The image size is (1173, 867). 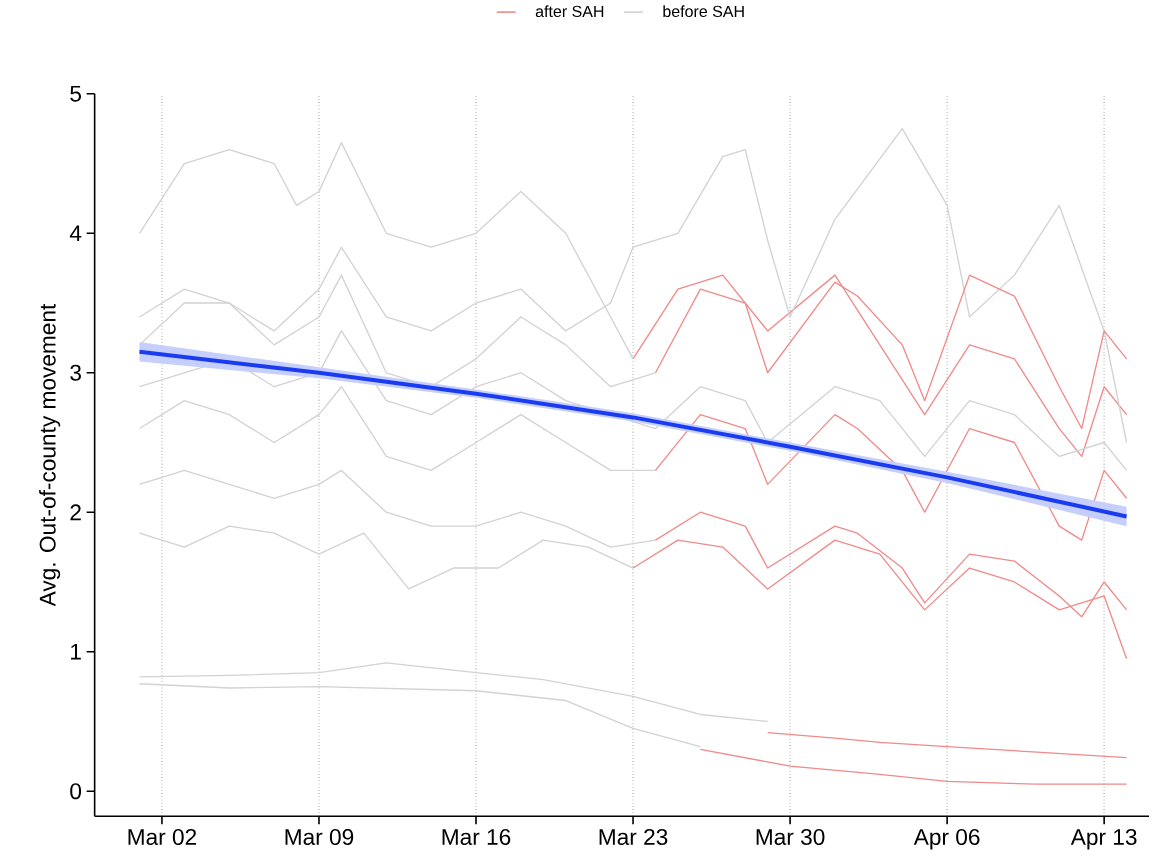 I want to click on x-tick-label: Mar 30, so click(x=790, y=837).